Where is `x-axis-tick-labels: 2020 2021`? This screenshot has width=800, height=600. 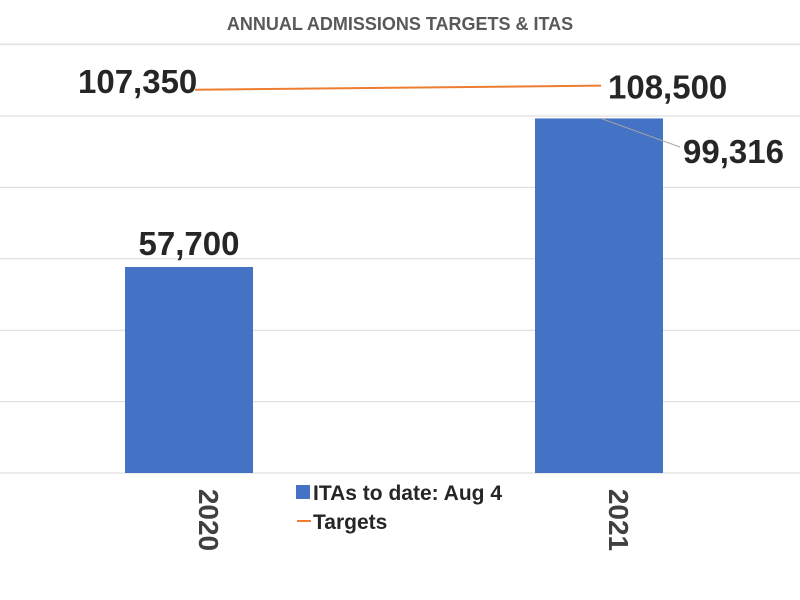
x-axis-tick-labels: 2020 2021 is located at coordinates (413, 520).